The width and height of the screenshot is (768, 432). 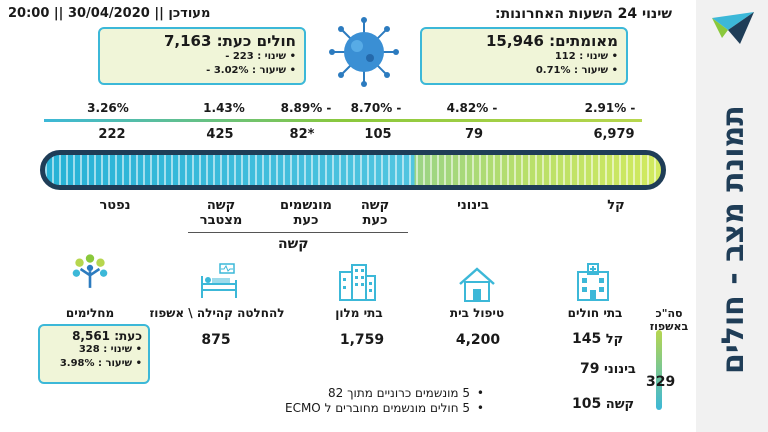 I want to click on hospital-row-moderate: בינוני 79, so click(x=608, y=369).